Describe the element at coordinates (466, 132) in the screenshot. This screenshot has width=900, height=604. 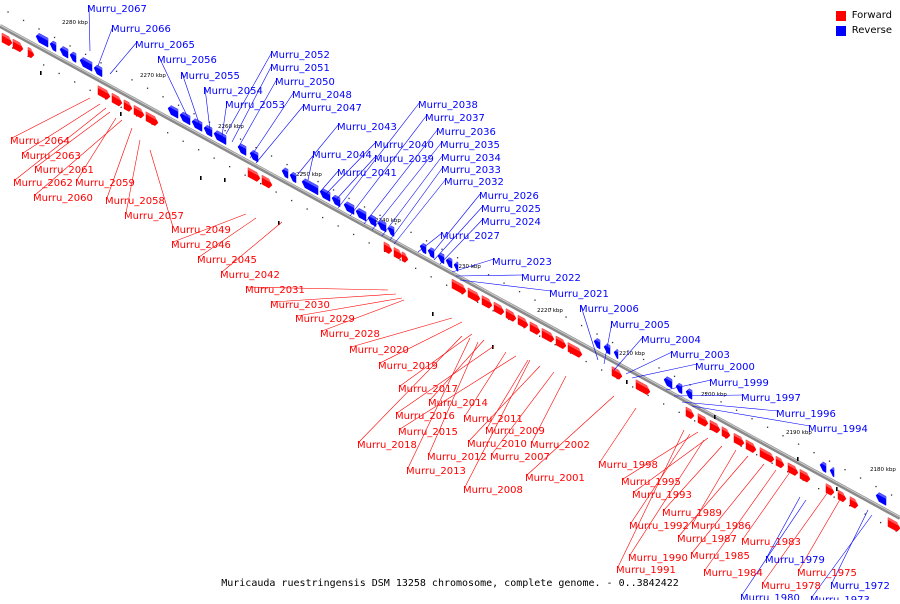
I see `reverse-gene-label: Murru_2036` at that location.